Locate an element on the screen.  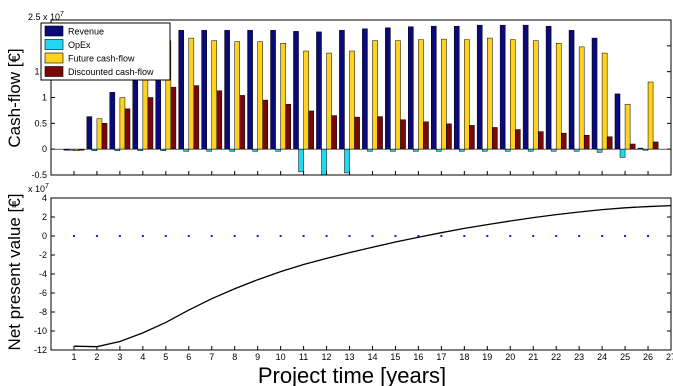
legend-label: Future cash-flow is located at coordinates (101, 59).